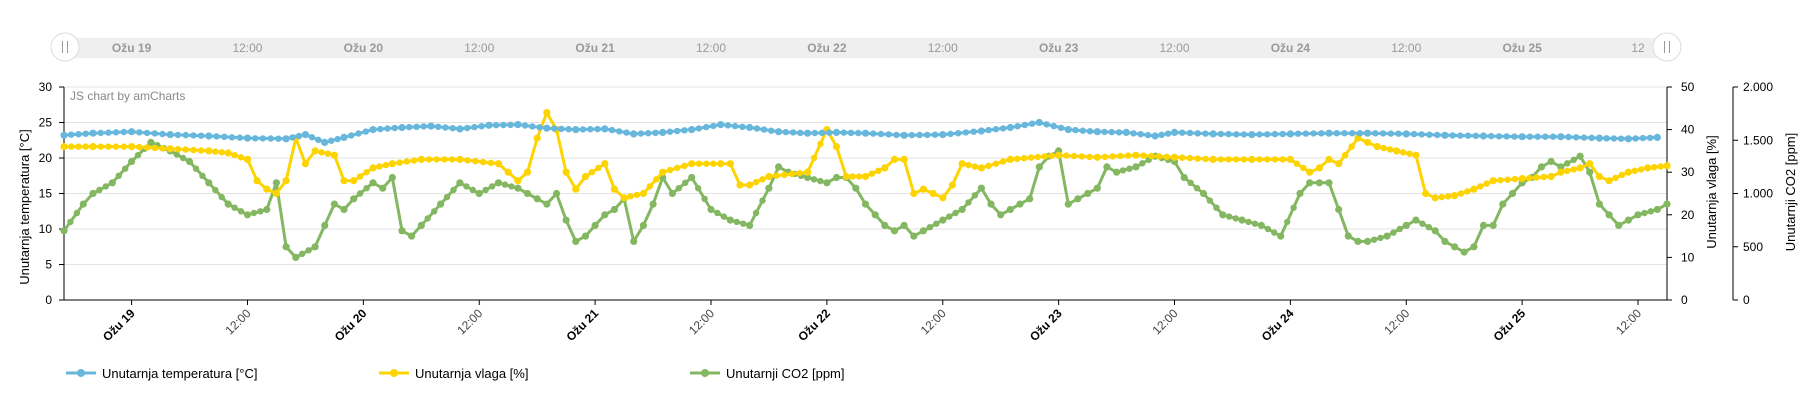 Image resolution: width=1814 pixels, height=405 pixels. What do you see at coordinates (1522, 48) in the screenshot?
I see `scrollbar-label: Ožu 25` at bounding box center [1522, 48].